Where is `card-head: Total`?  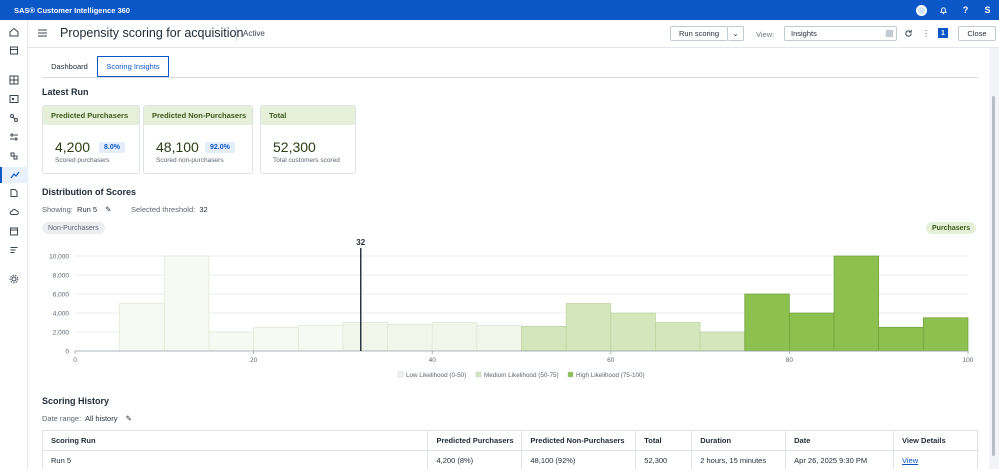
card-head: Total is located at coordinates (308, 115).